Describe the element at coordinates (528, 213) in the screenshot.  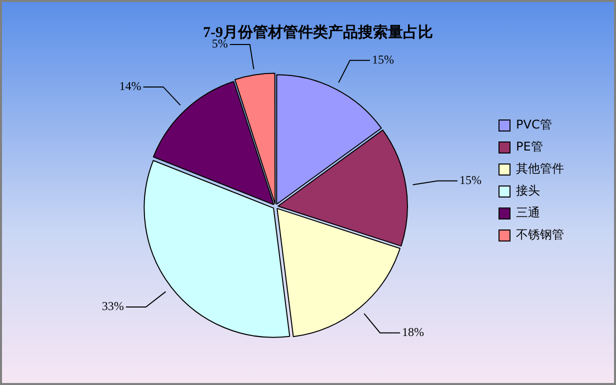
I see `legend-label: 三通` at that location.